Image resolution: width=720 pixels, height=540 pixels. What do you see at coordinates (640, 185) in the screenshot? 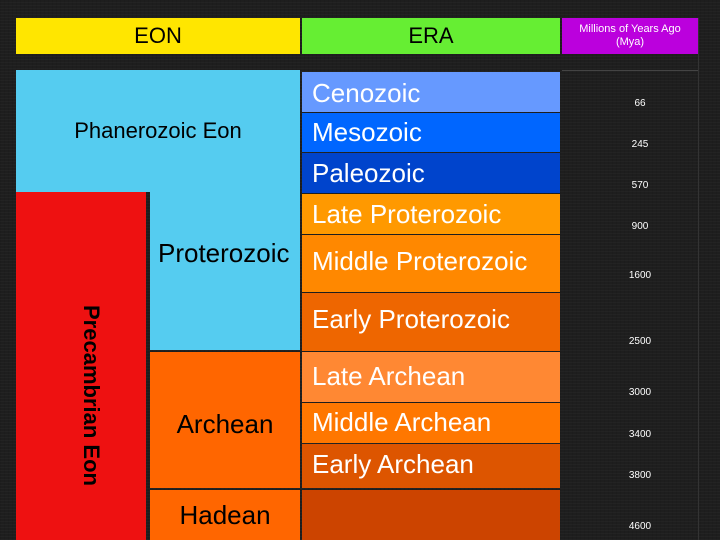
I see `mya-value-paleozoic: 570` at bounding box center [640, 185].